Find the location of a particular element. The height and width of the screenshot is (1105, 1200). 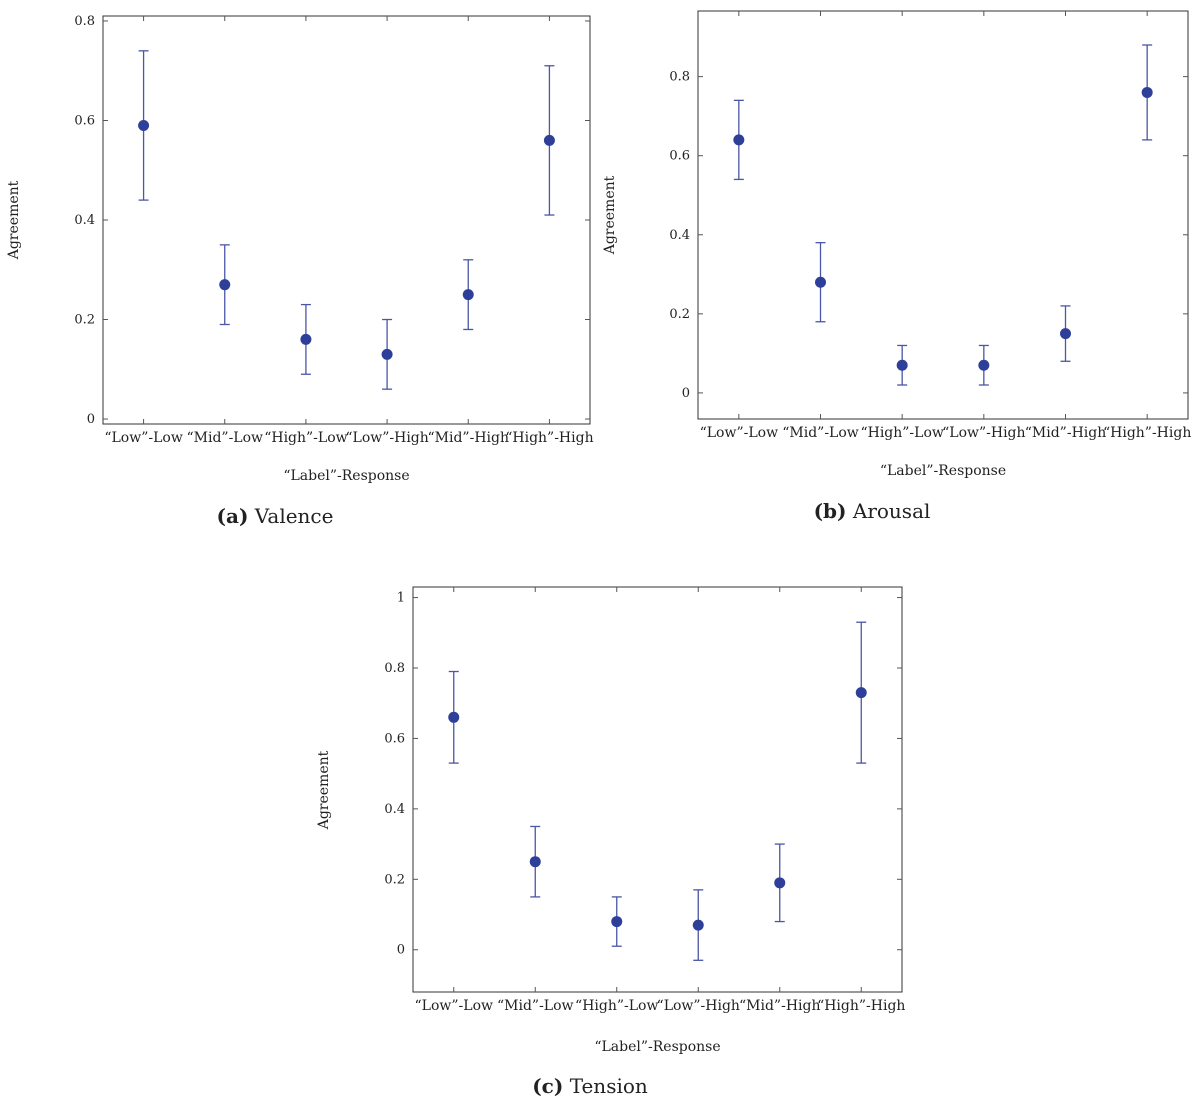

panel-caption-label: (b) is located at coordinates (830, 511).